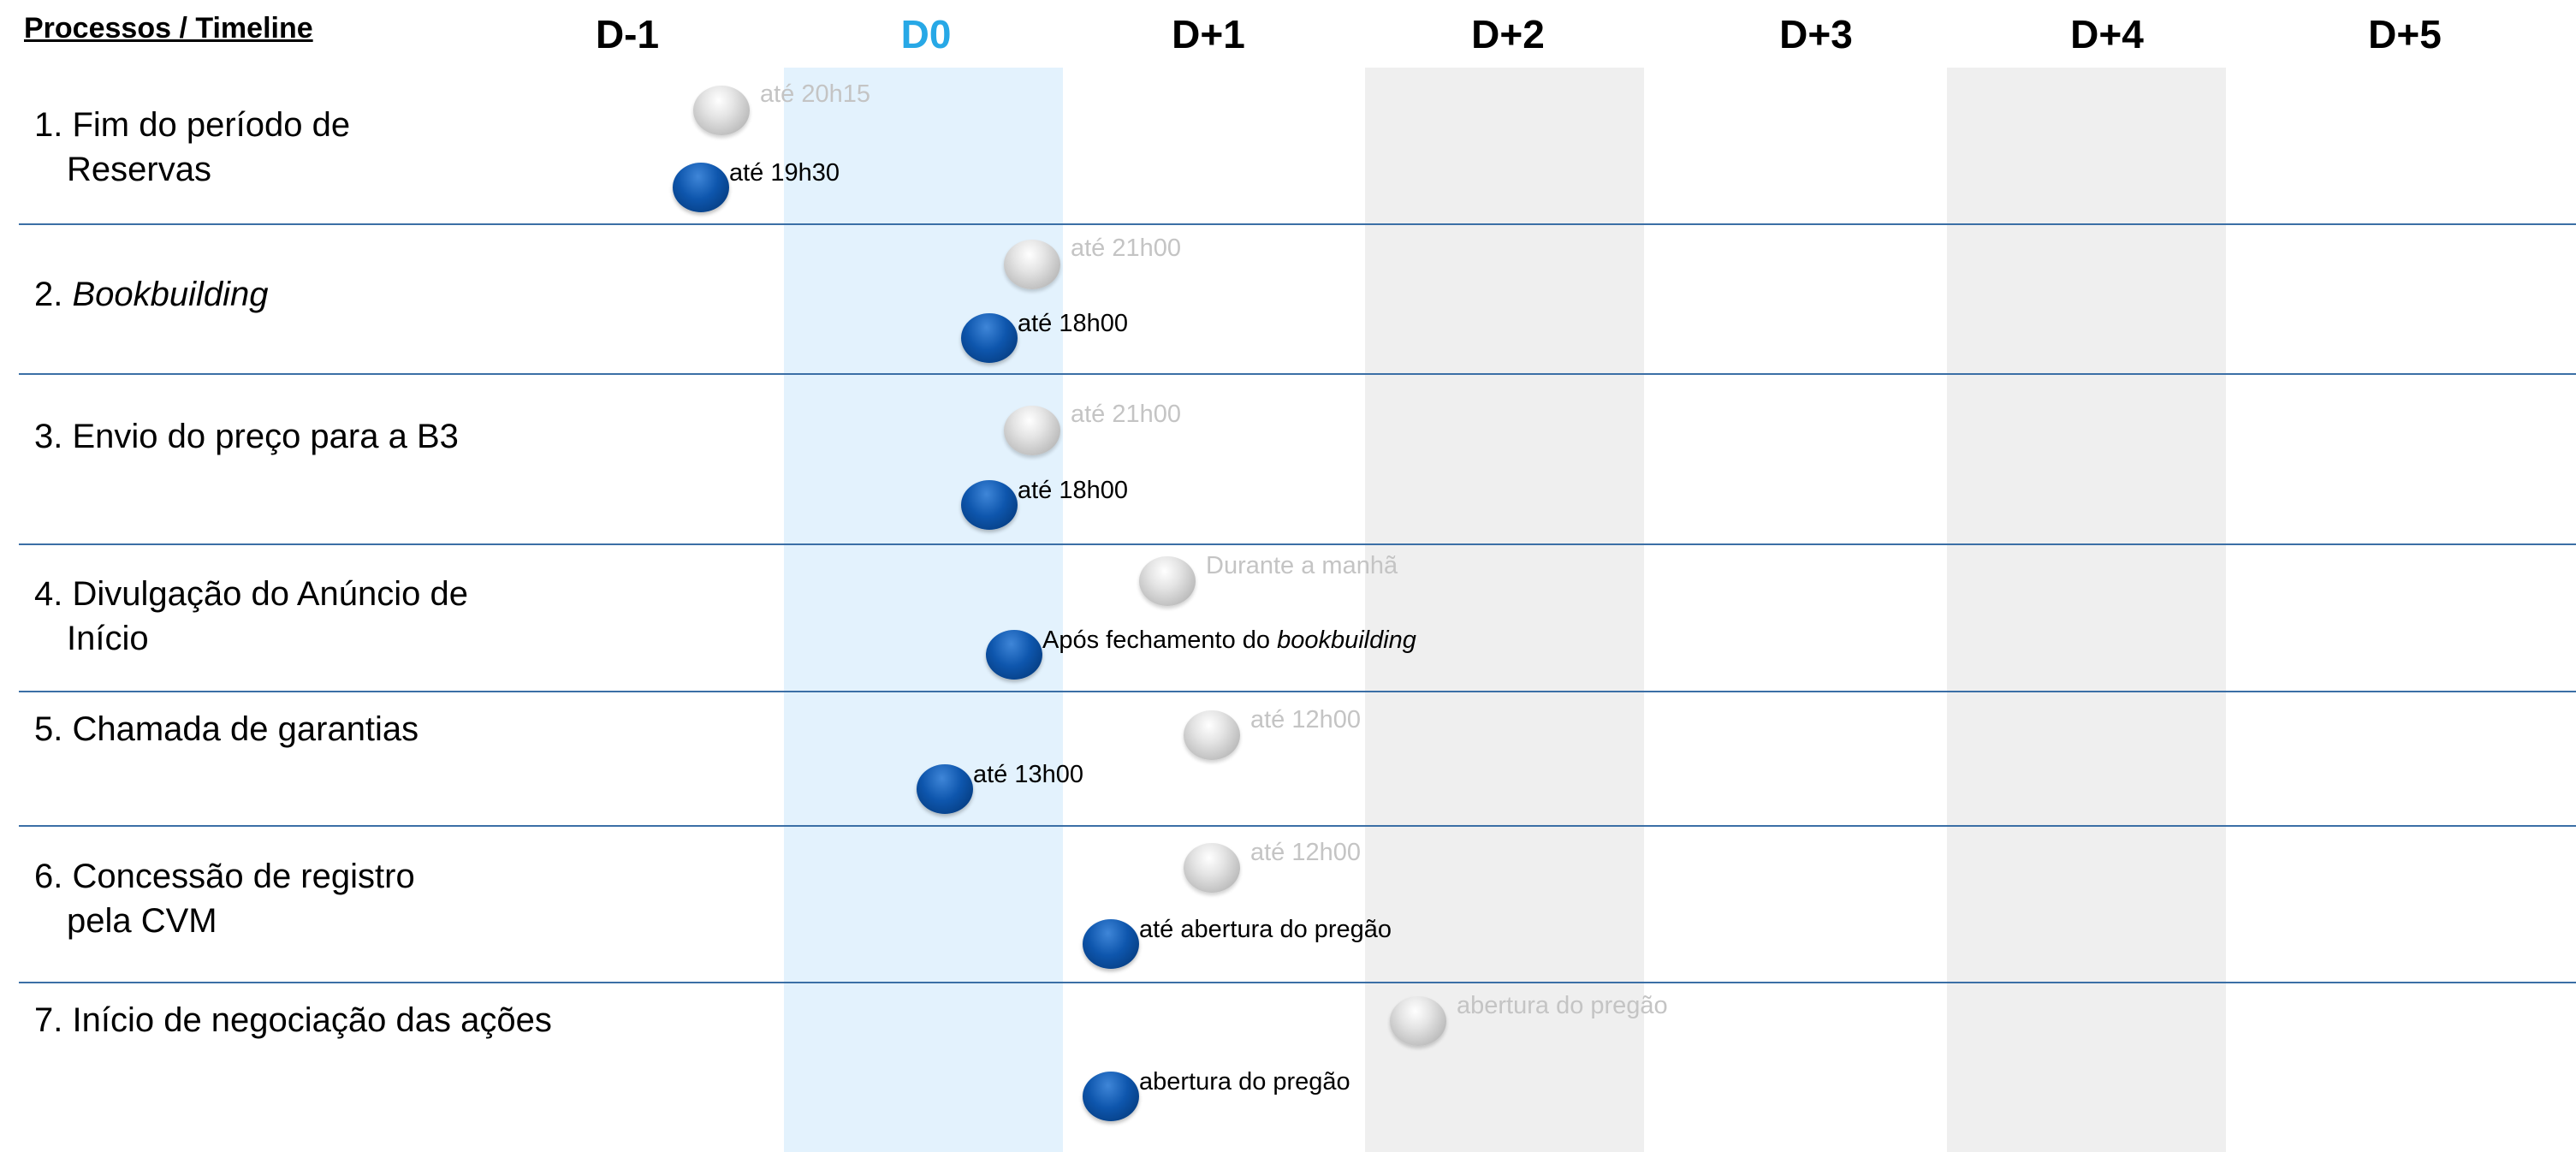 This screenshot has width=2576, height=1152. What do you see at coordinates (108, 638) in the screenshot?
I see `process-label-line: Início` at bounding box center [108, 638].